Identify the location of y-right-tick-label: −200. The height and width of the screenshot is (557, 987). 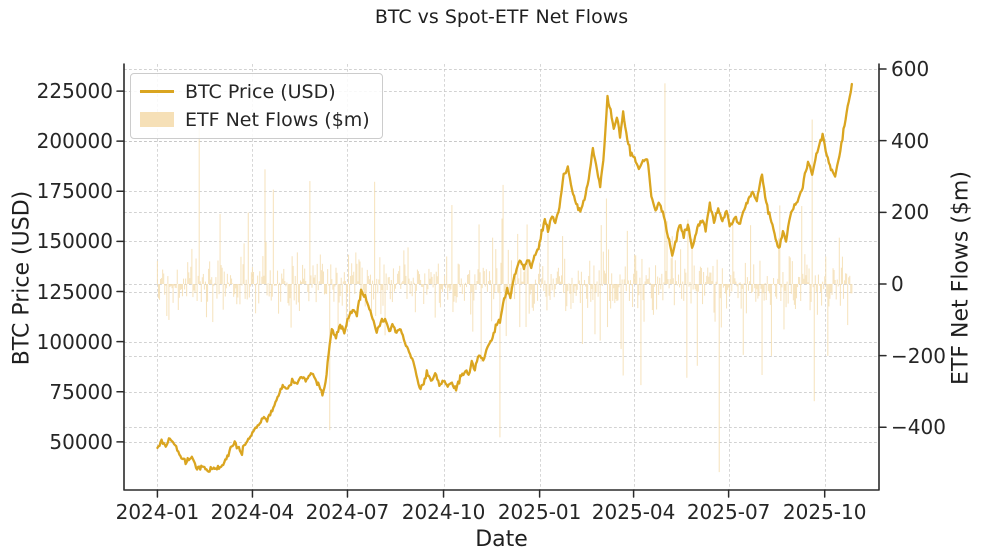
(918, 355).